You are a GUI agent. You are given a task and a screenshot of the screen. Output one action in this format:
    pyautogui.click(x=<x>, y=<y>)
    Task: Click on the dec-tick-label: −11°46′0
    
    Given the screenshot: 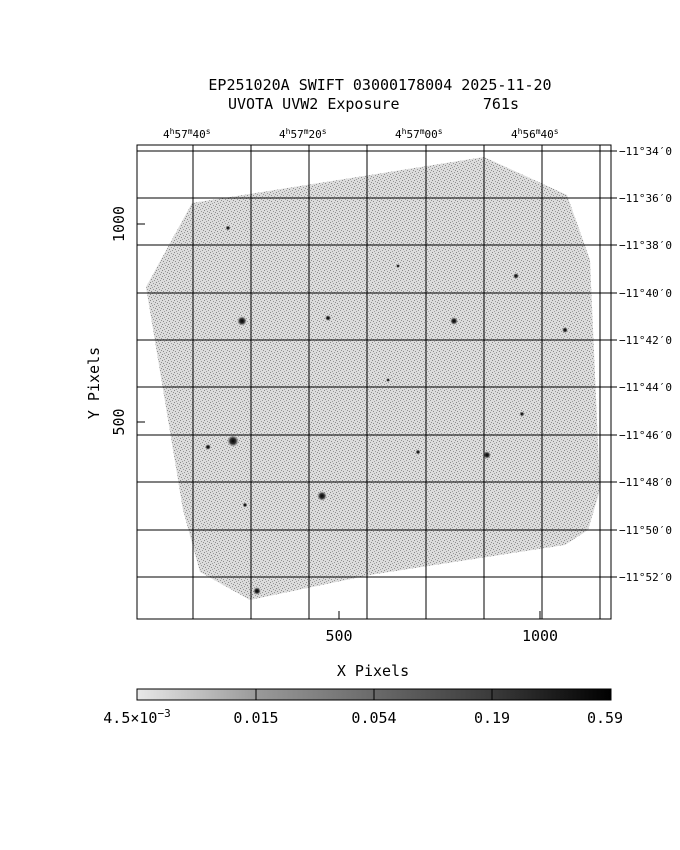 What is the action you would take?
    pyautogui.click(x=645, y=435)
    